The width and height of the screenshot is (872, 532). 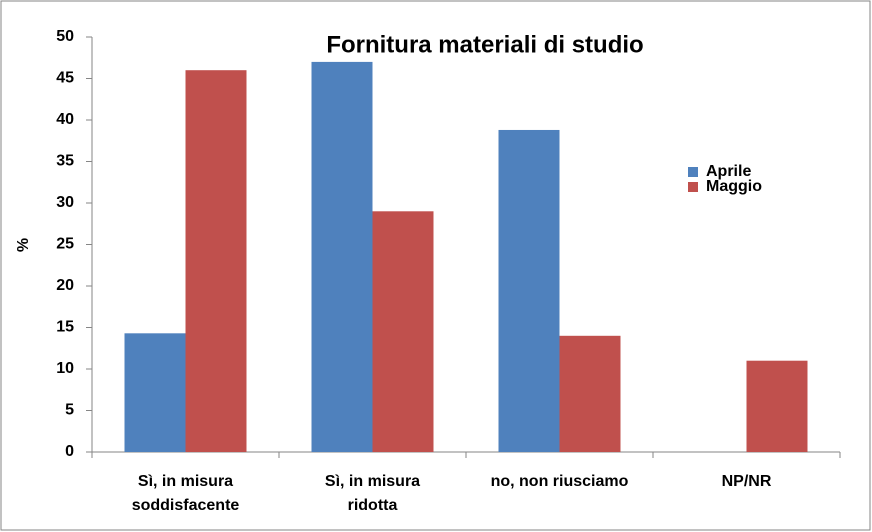 What do you see at coordinates (65, 78) in the screenshot?
I see `y-tick-label: 45` at bounding box center [65, 78].